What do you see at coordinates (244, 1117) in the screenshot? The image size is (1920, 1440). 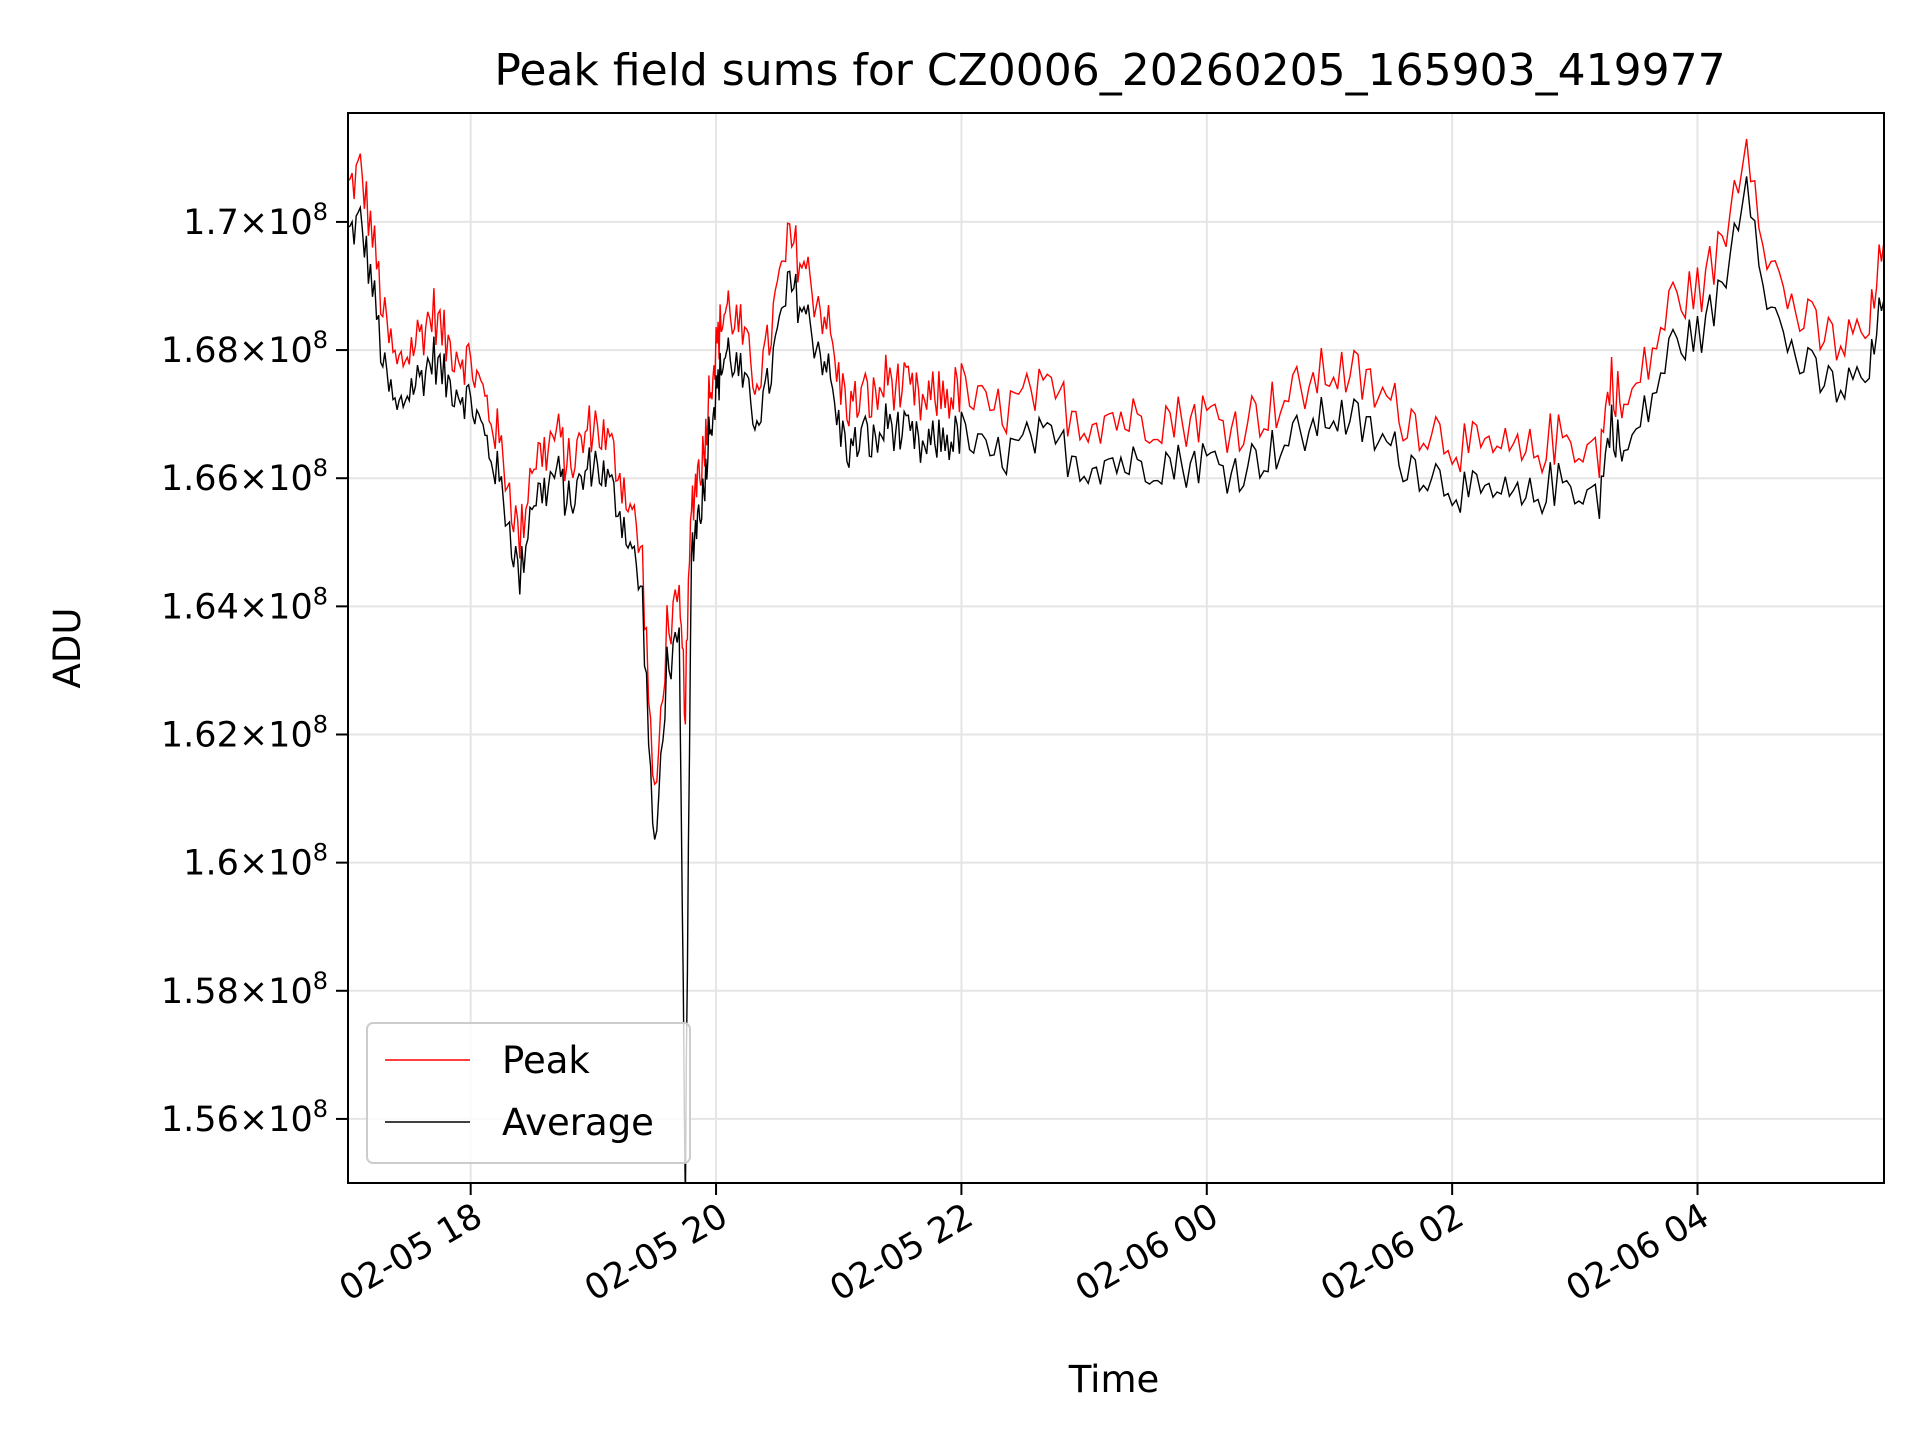 I see `y-tick-label: 1.56×10⁸` at bounding box center [244, 1117].